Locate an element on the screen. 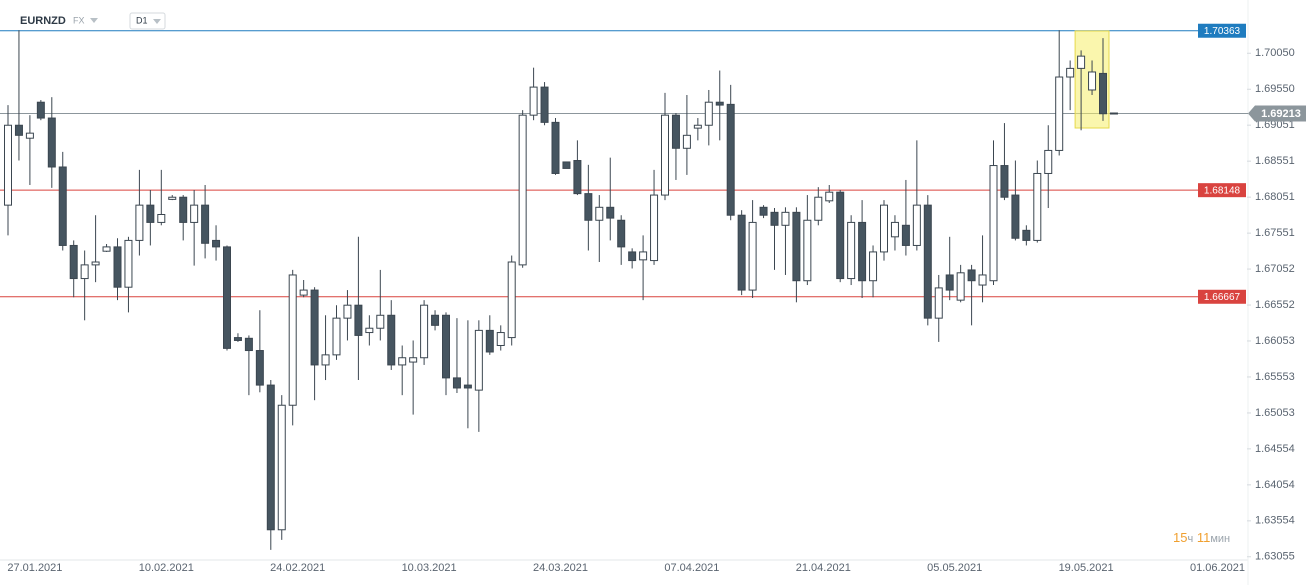  symbol: EURNZD is located at coordinates (43, 21).